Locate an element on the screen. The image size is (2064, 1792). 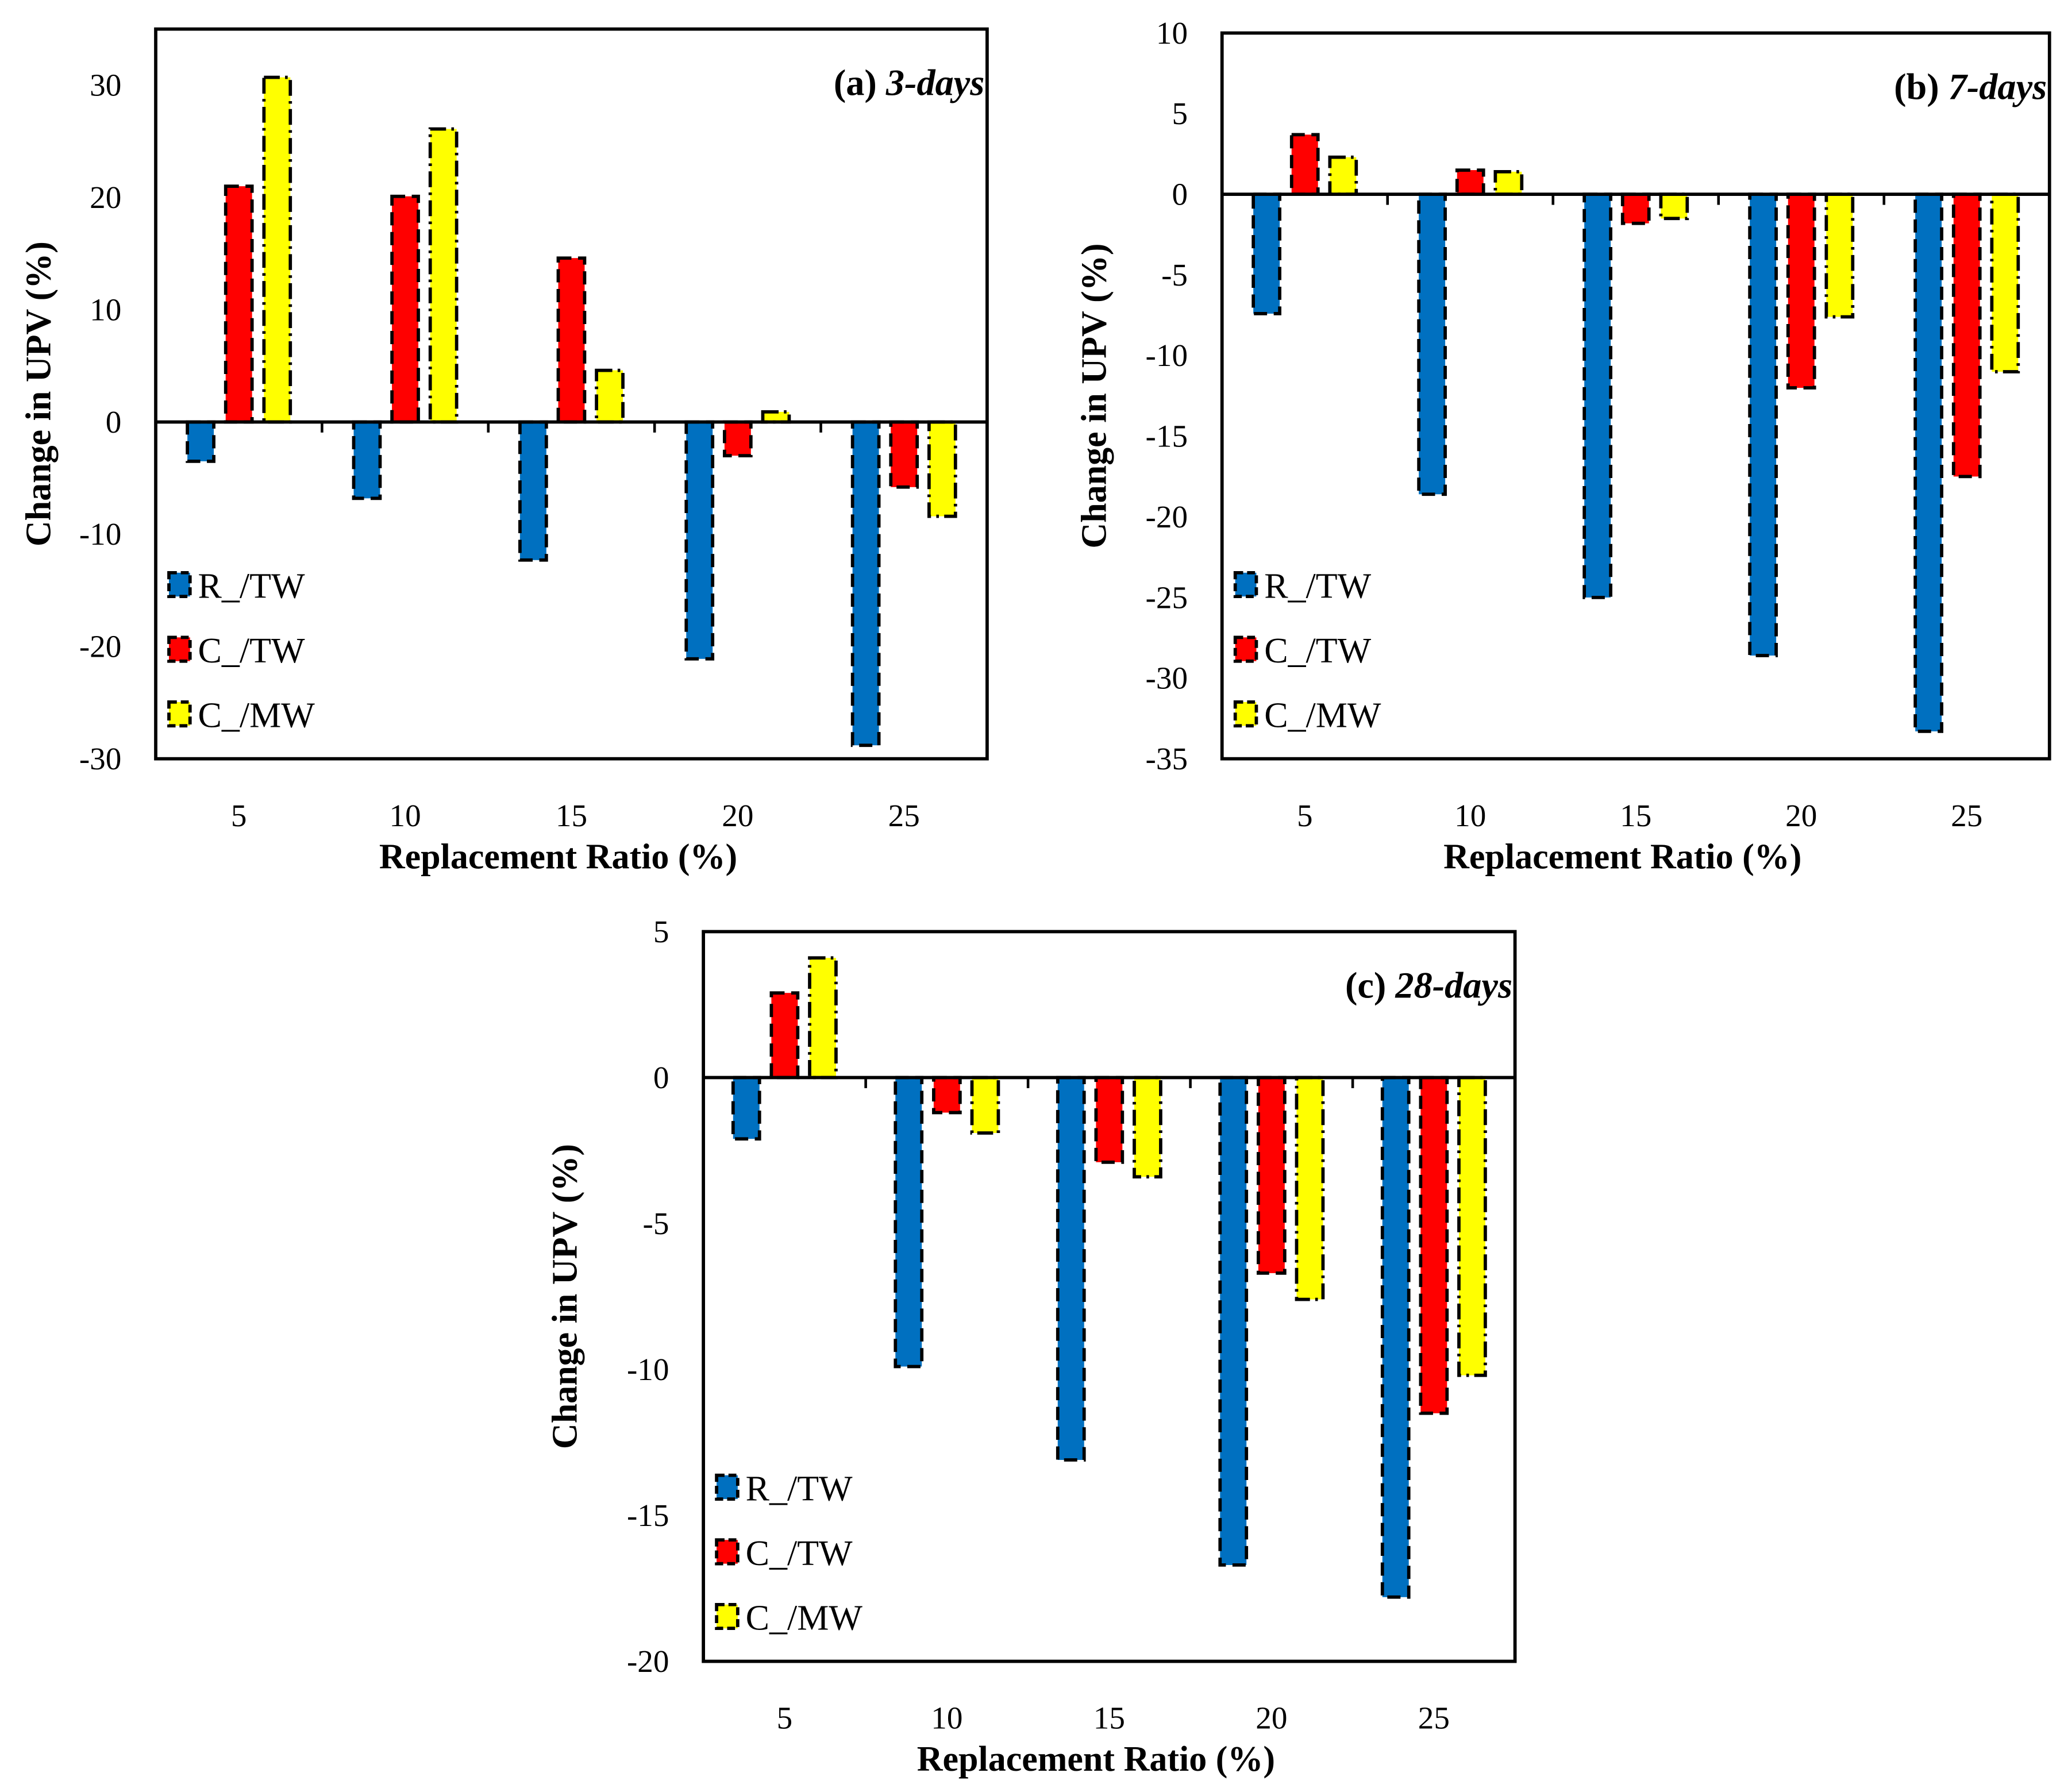
y-tick-label: 5 is located at coordinates (661, 931).